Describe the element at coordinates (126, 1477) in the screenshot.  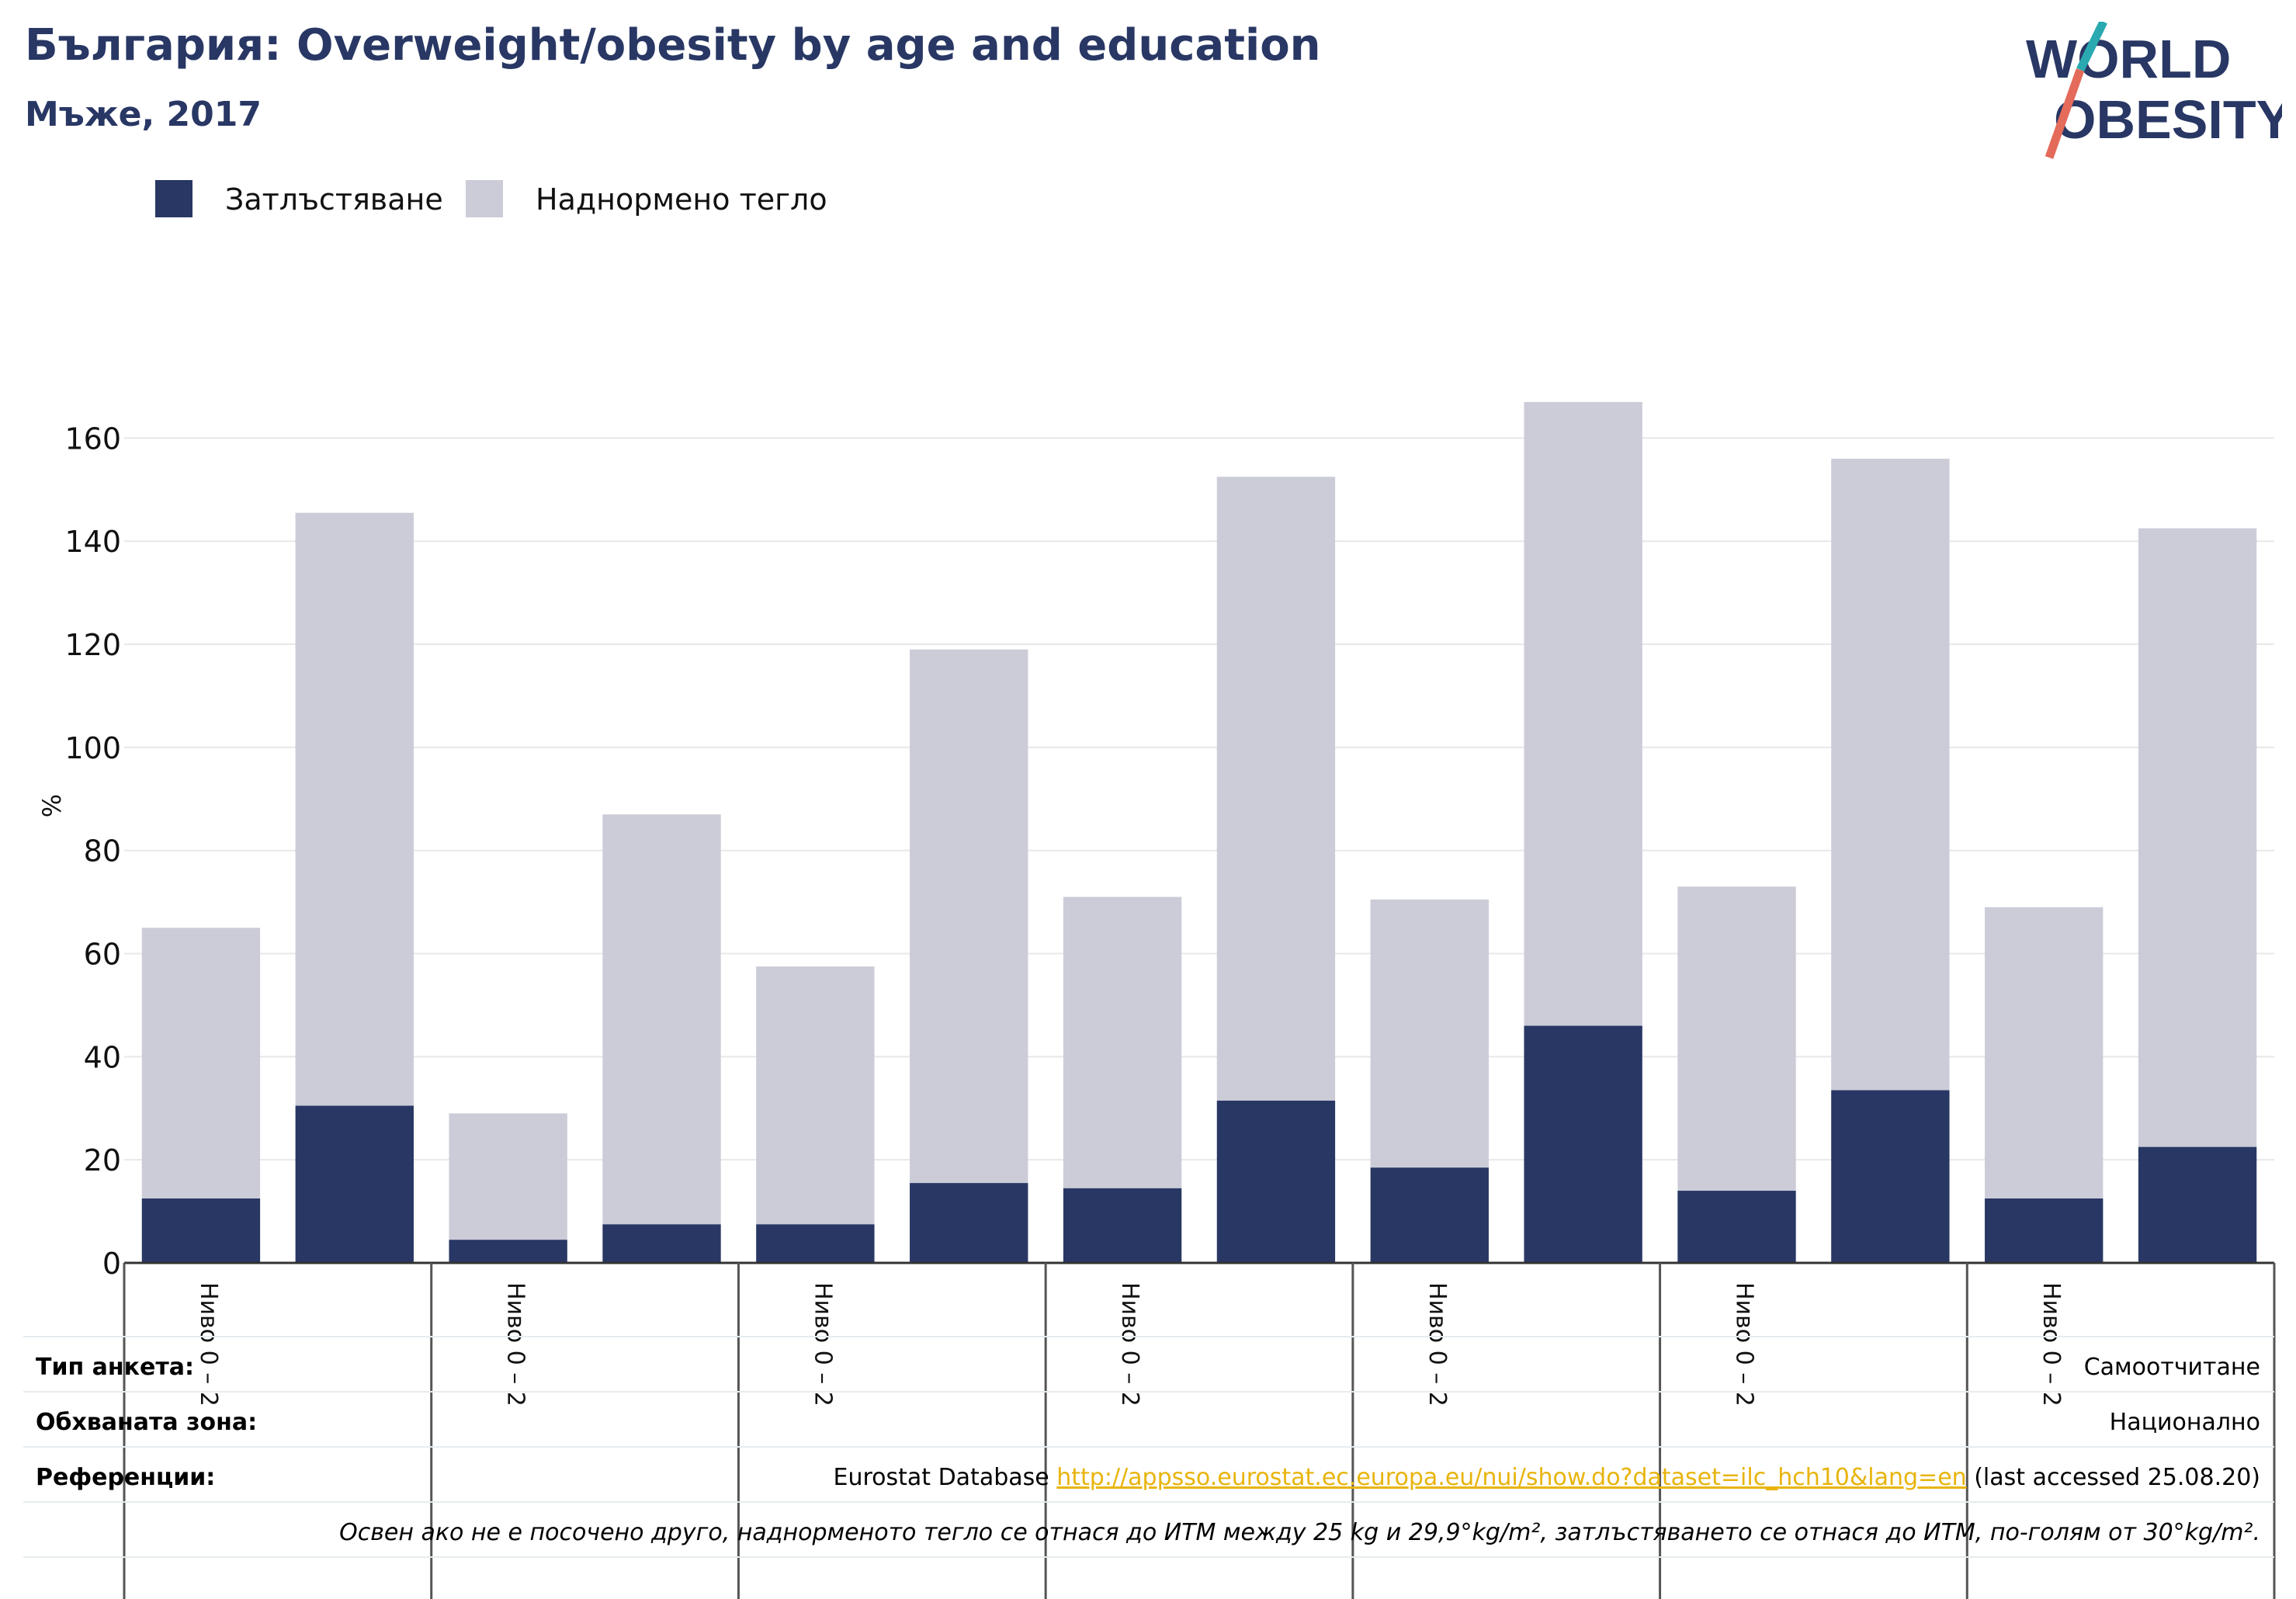
I see `references-label: Референции:` at that location.